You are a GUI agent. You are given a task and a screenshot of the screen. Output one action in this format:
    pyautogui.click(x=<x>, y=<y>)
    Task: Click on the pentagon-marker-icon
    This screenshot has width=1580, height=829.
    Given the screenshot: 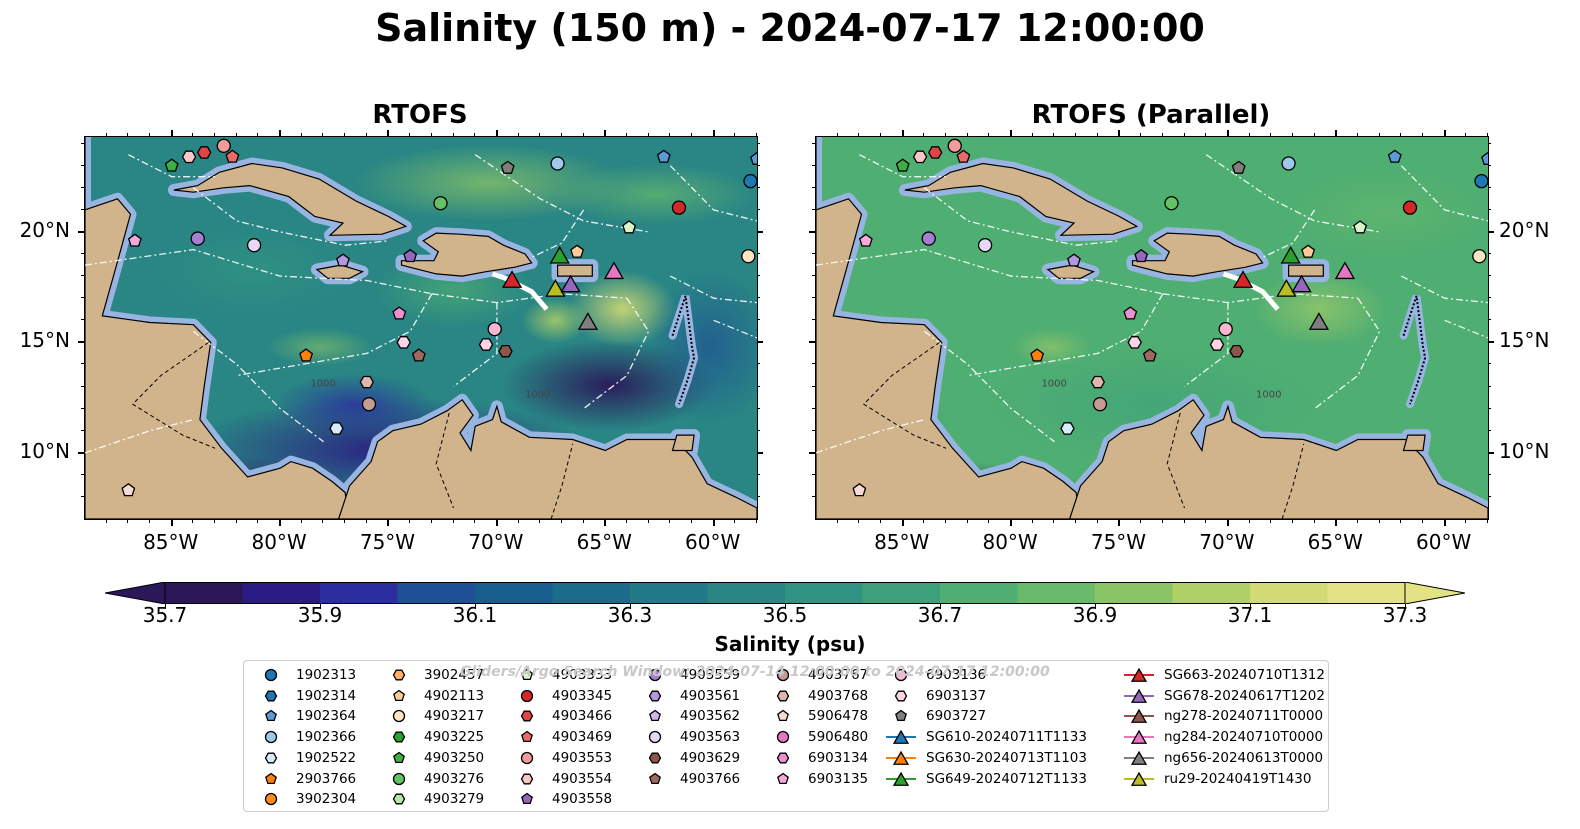 What is the action you would take?
    pyautogui.click(x=901, y=716)
    